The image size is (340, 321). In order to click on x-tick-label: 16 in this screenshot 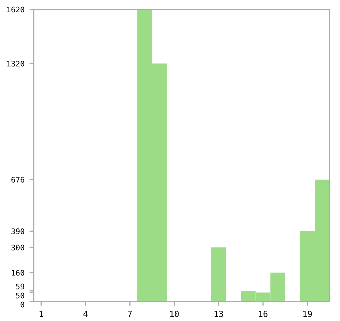, I will do `click(263, 314)`.